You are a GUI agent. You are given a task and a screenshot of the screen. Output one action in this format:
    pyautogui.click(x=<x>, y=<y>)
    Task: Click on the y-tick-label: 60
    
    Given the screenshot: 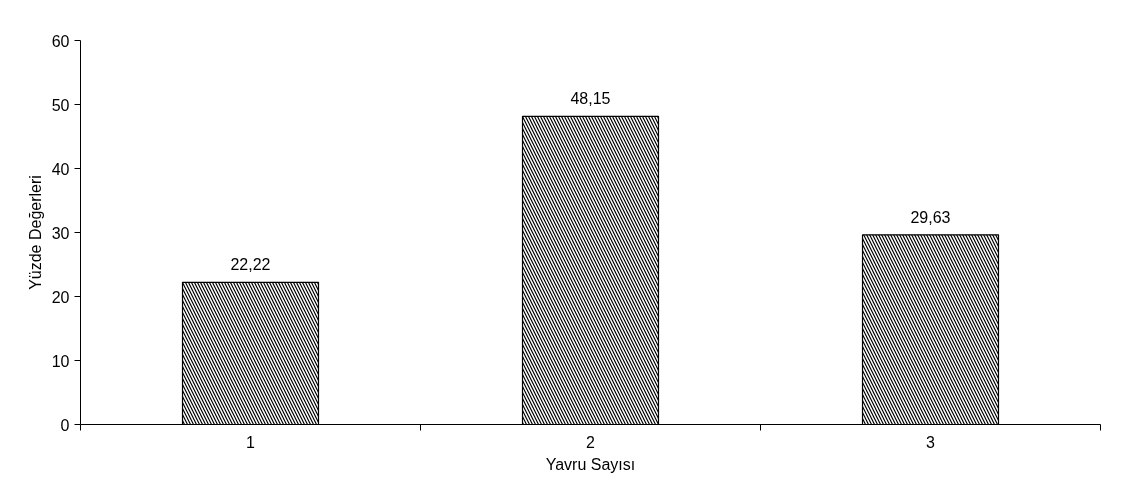 What is the action you would take?
    pyautogui.click(x=60, y=41)
    